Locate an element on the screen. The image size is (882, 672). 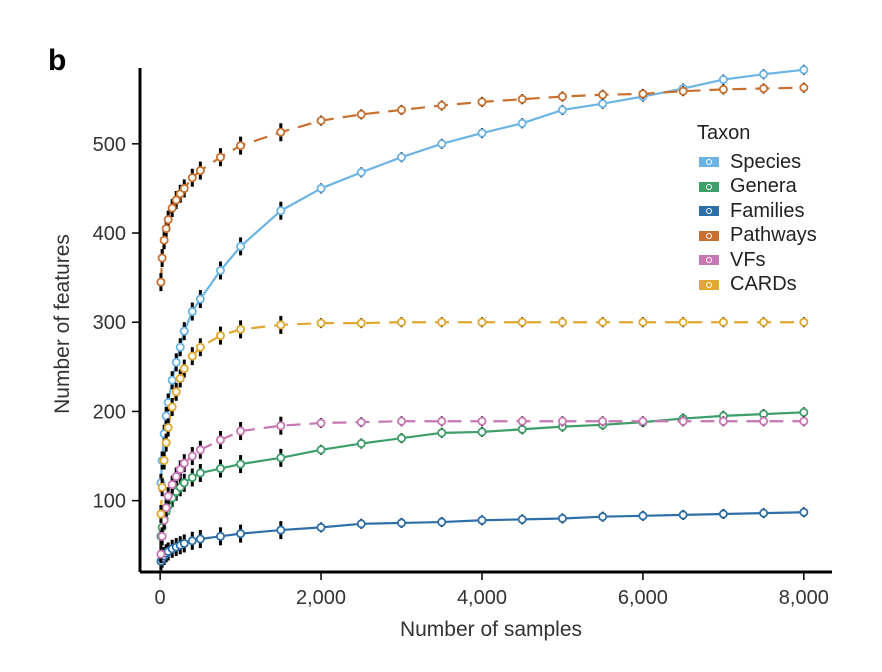
legend-item: VFs is located at coordinates (757, 260).